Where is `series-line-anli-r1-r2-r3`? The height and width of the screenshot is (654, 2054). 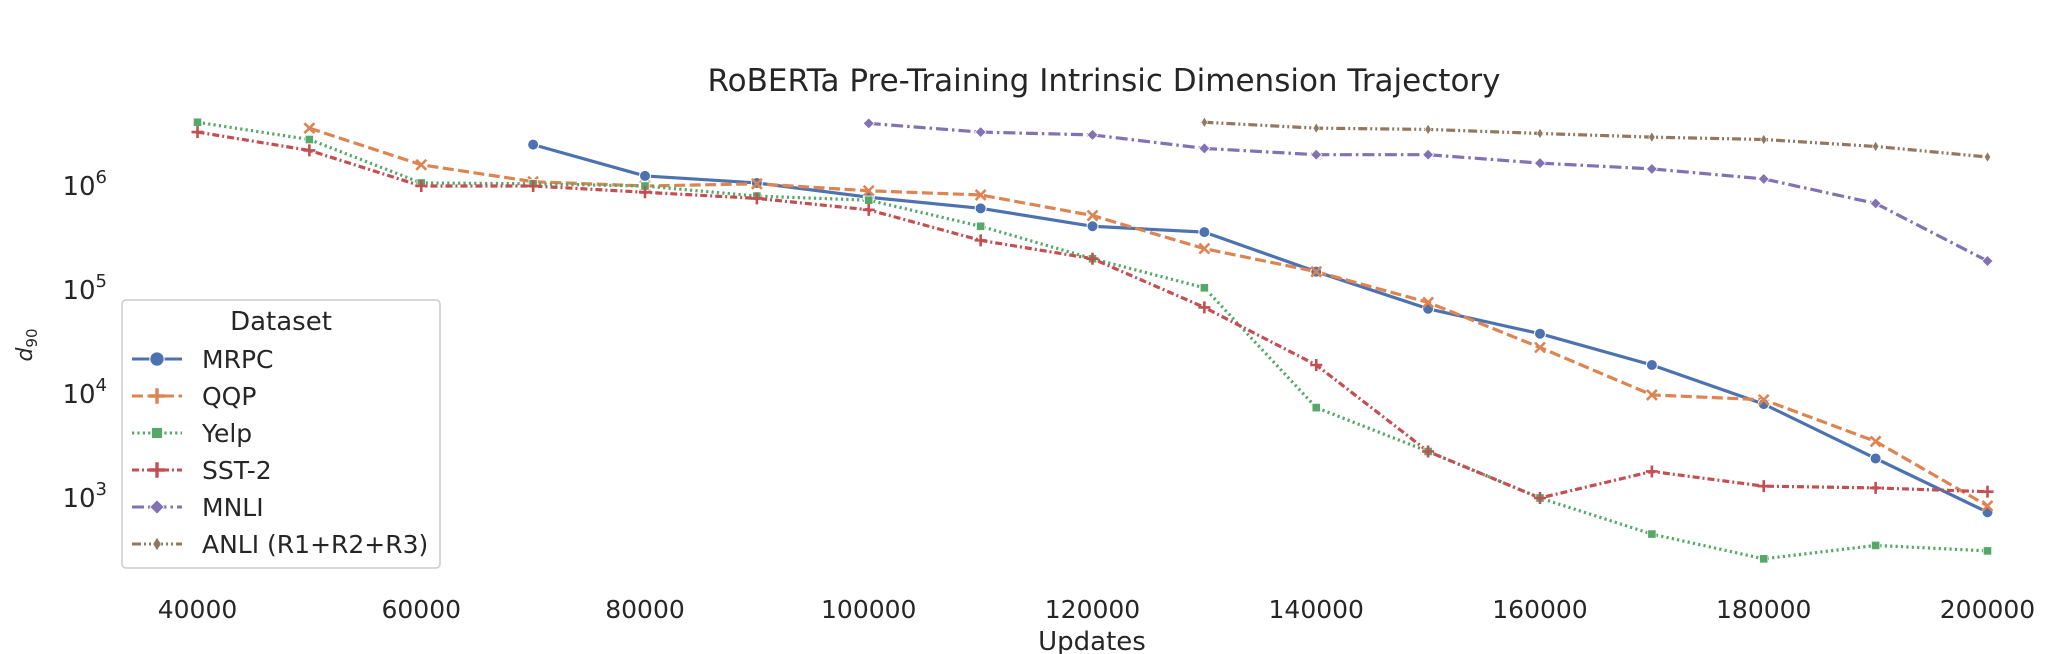
series-line-anli-r1-r2-r3 is located at coordinates (1596, 139).